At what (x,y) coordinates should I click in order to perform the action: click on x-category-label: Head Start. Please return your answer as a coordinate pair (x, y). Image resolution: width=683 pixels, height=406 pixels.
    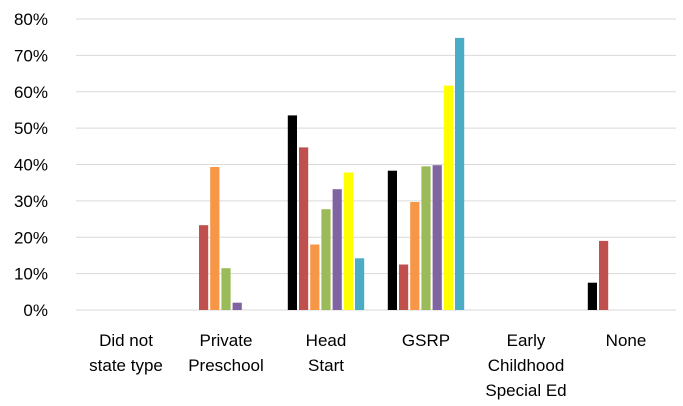
    Looking at the image, I should click on (326, 353).